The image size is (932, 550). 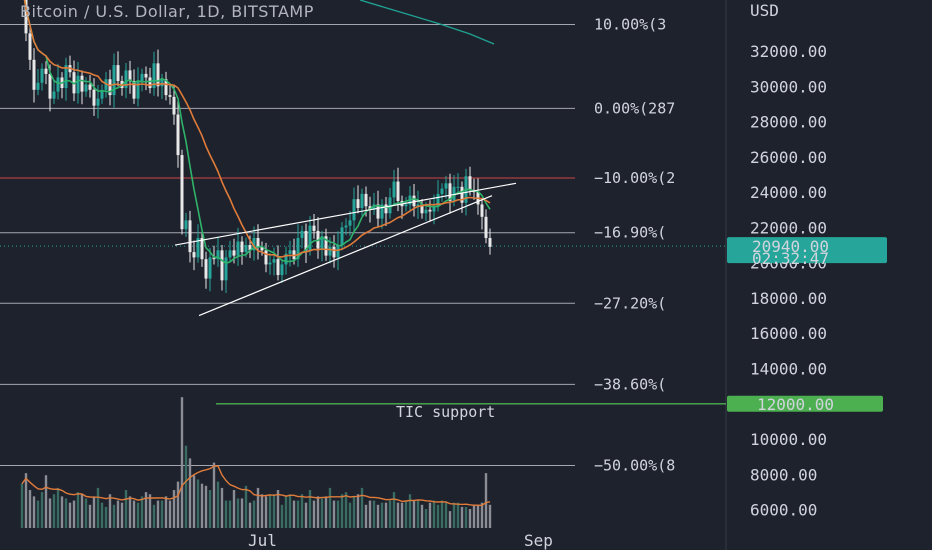 I want to click on price-tick-label: 8000.00, so click(x=783, y=474).